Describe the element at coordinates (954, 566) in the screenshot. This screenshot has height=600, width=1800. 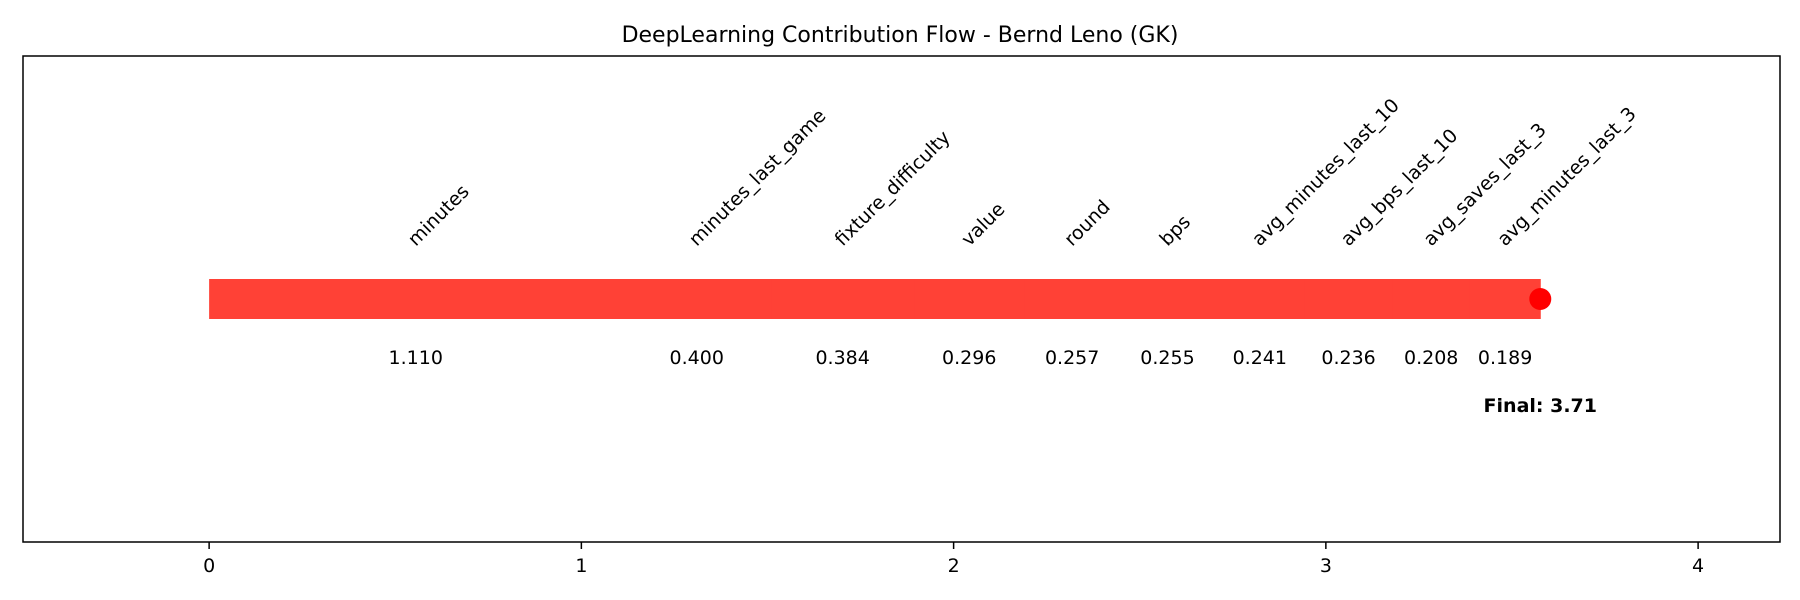
I see `x-tick-label: 2` at that location.